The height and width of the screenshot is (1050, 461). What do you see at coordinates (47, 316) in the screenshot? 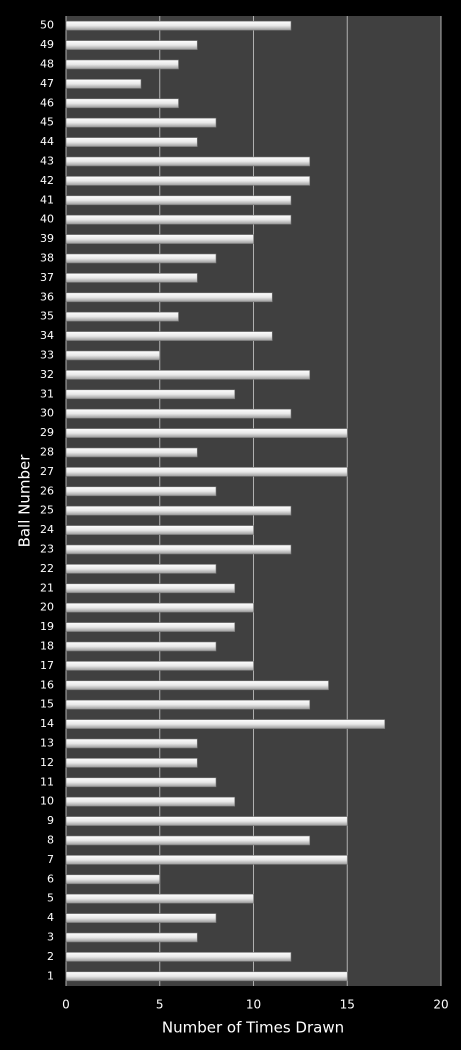
I see `y-tick-label: 35` at bounding box center [47, 316].